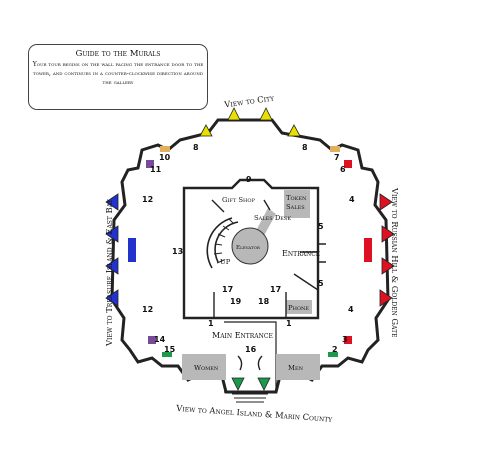 The width and height of the screenshot is (500, 465). What do you see at coordinates (264, 301) in the screenshot?
I see `mural-number-18: 18` at bounding box center [264, 301].